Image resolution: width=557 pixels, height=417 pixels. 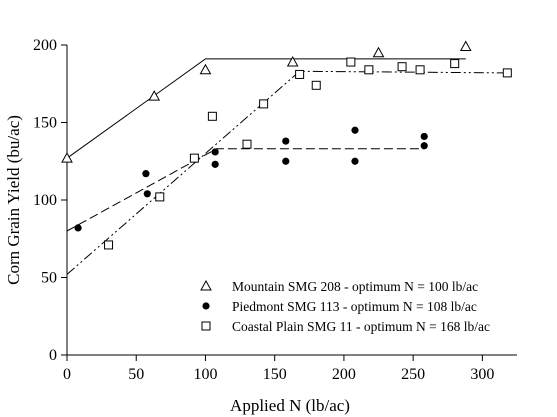 I want to click on x-axis-label: Applied N (lb/ac), so click(x=290, y=405).